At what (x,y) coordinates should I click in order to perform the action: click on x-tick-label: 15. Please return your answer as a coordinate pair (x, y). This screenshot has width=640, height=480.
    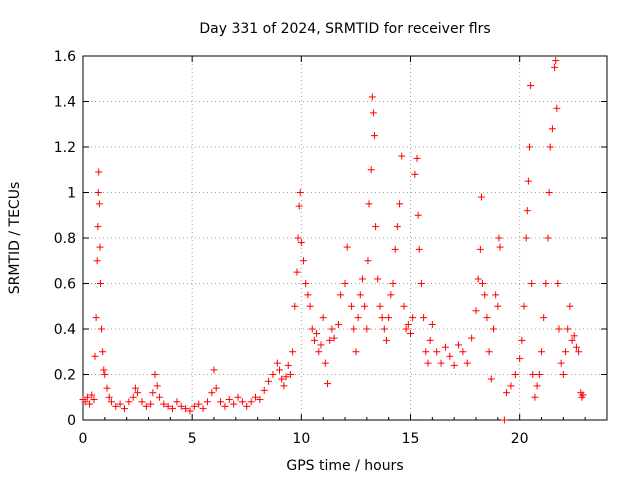
    Looking at the image, I should click on (411, 439).